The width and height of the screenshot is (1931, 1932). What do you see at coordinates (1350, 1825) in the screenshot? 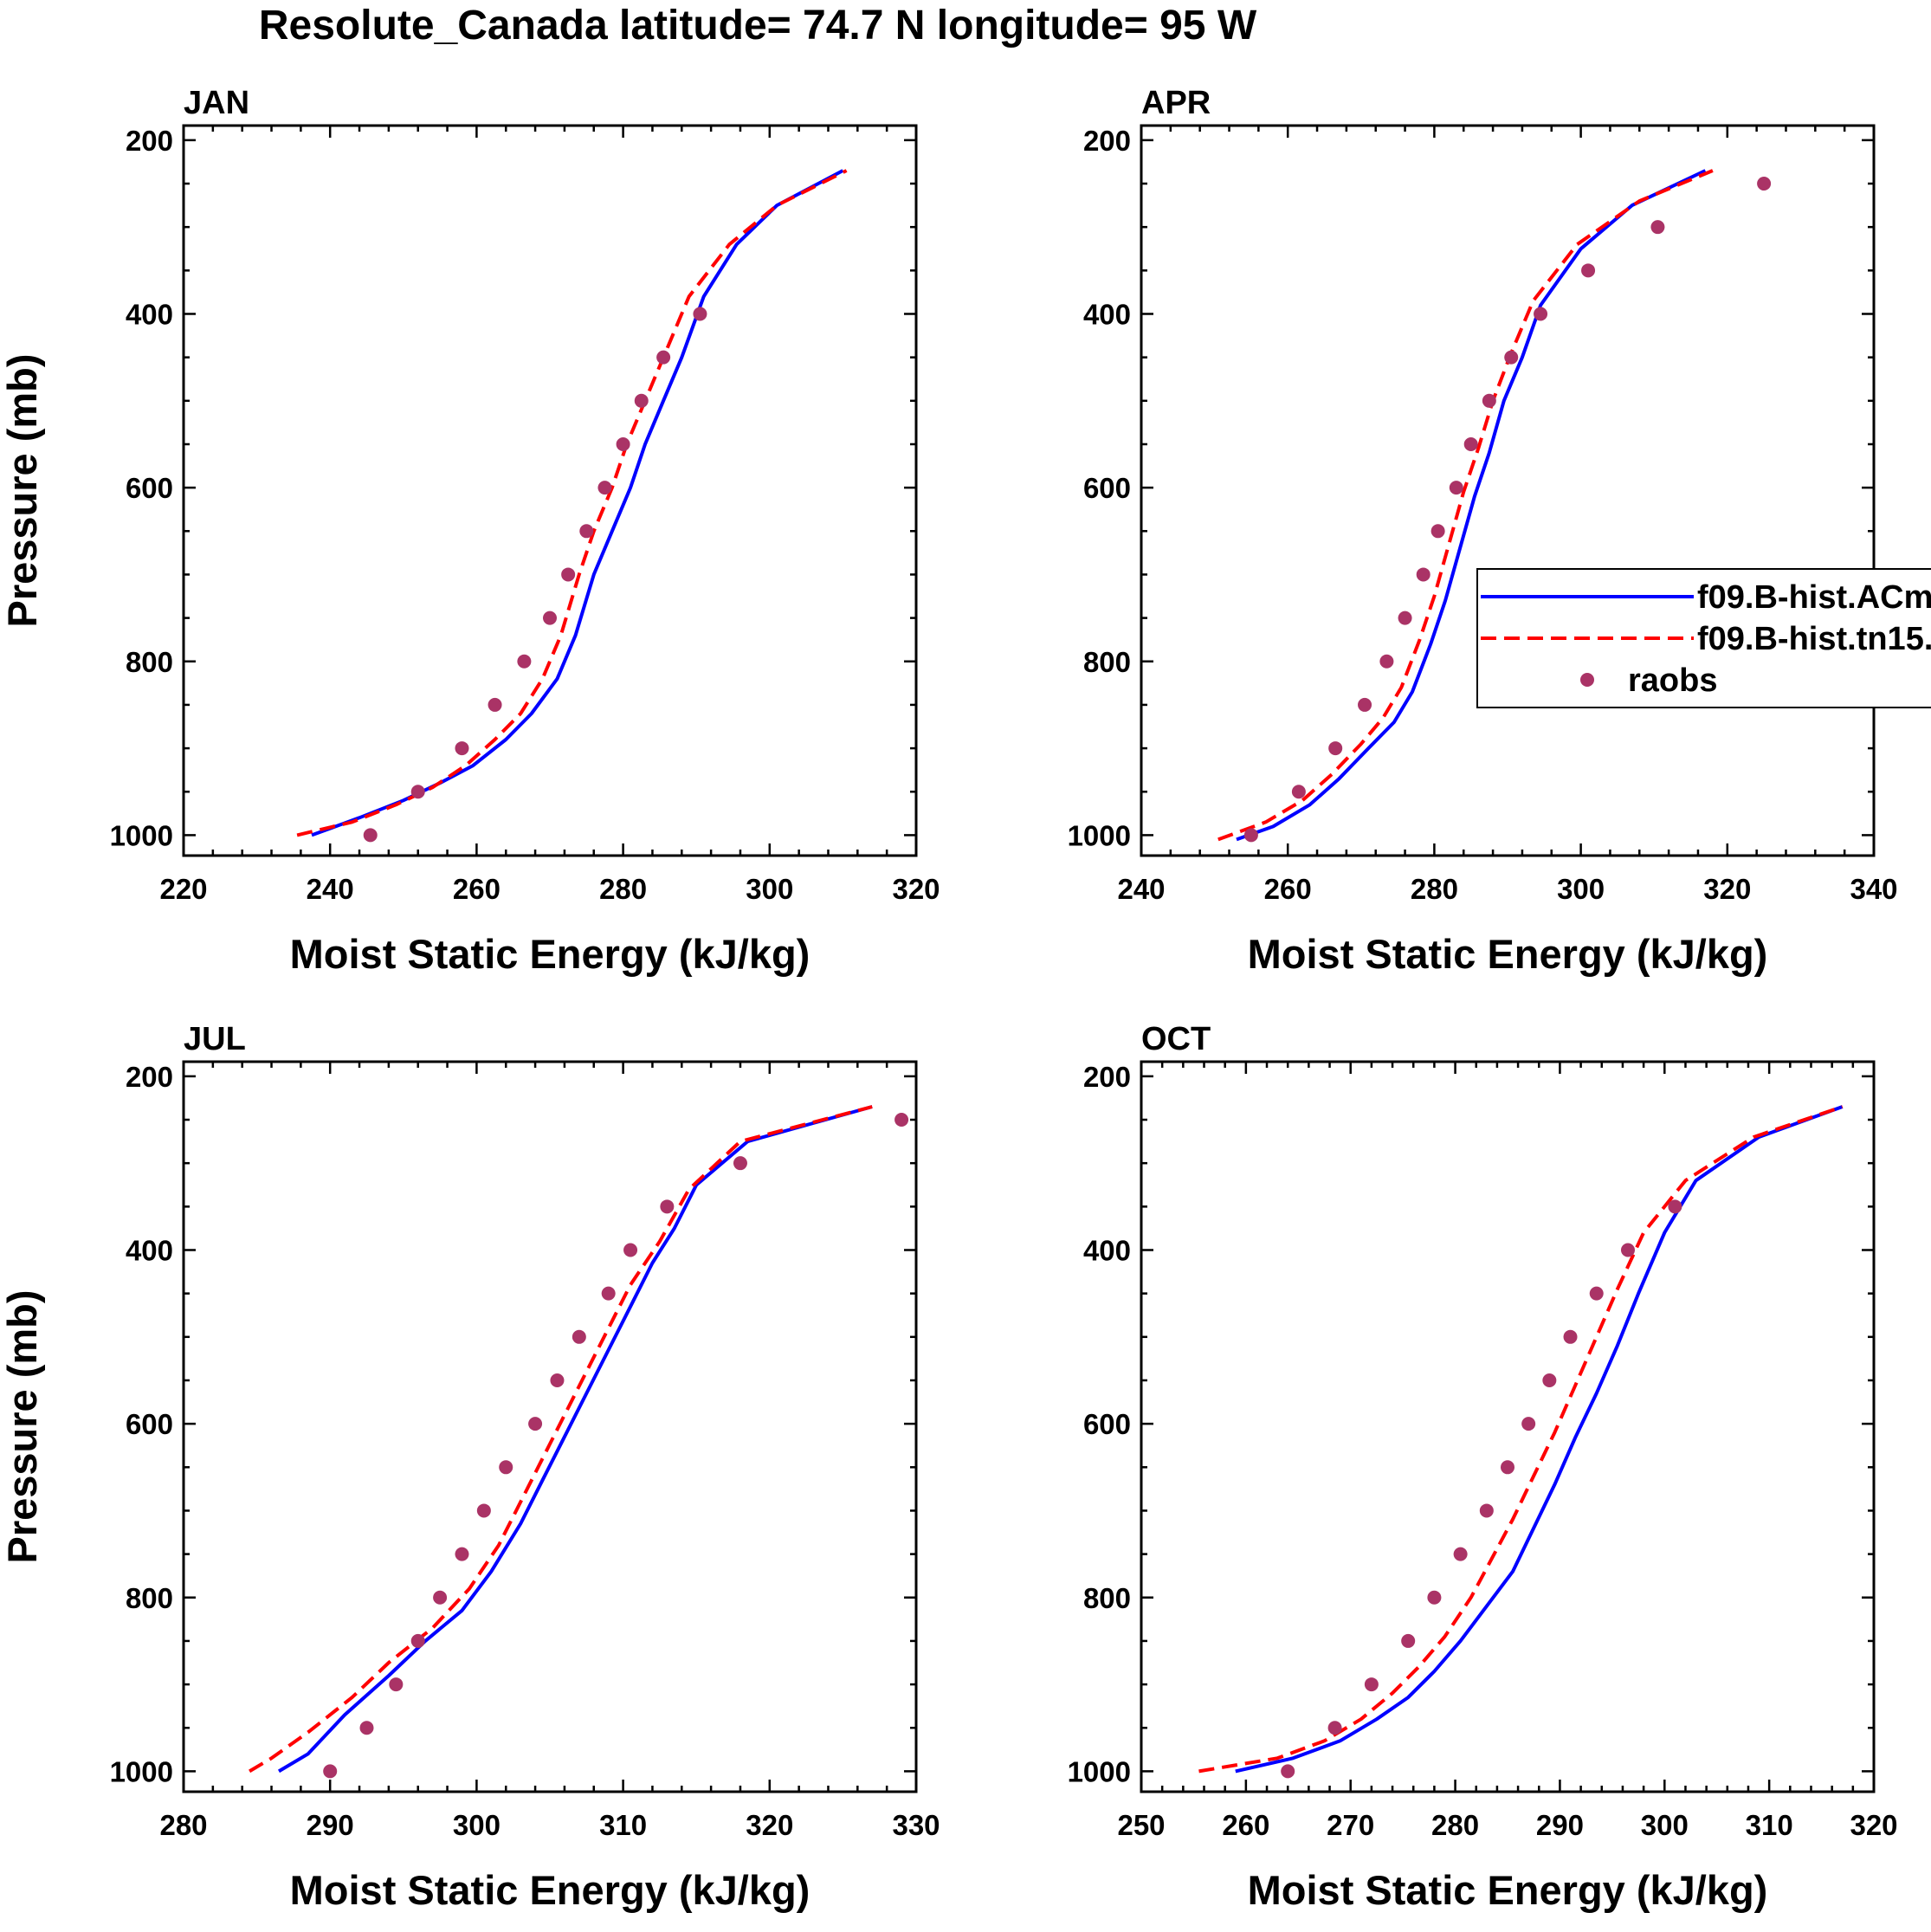
I see `x-tick-label: 270` at bounding box center [1350, 1825].